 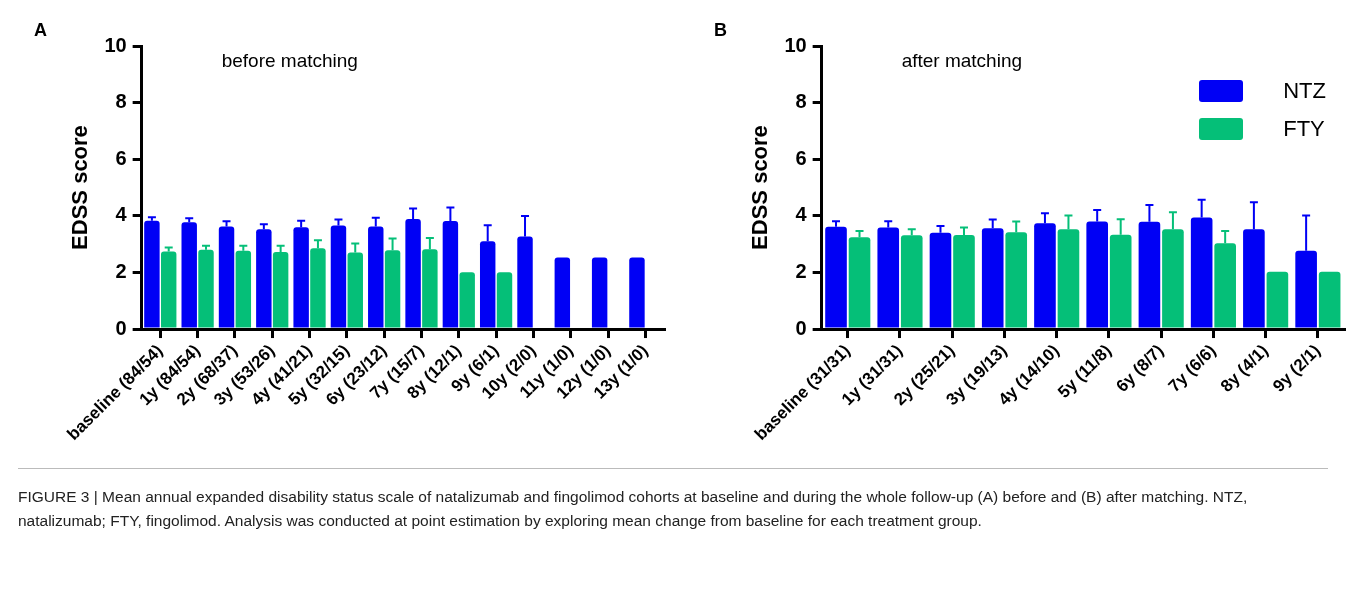 What do you see at coordinates (40, 29) in the screenshot?
I see `text: A` at bounding box center [40, 29].